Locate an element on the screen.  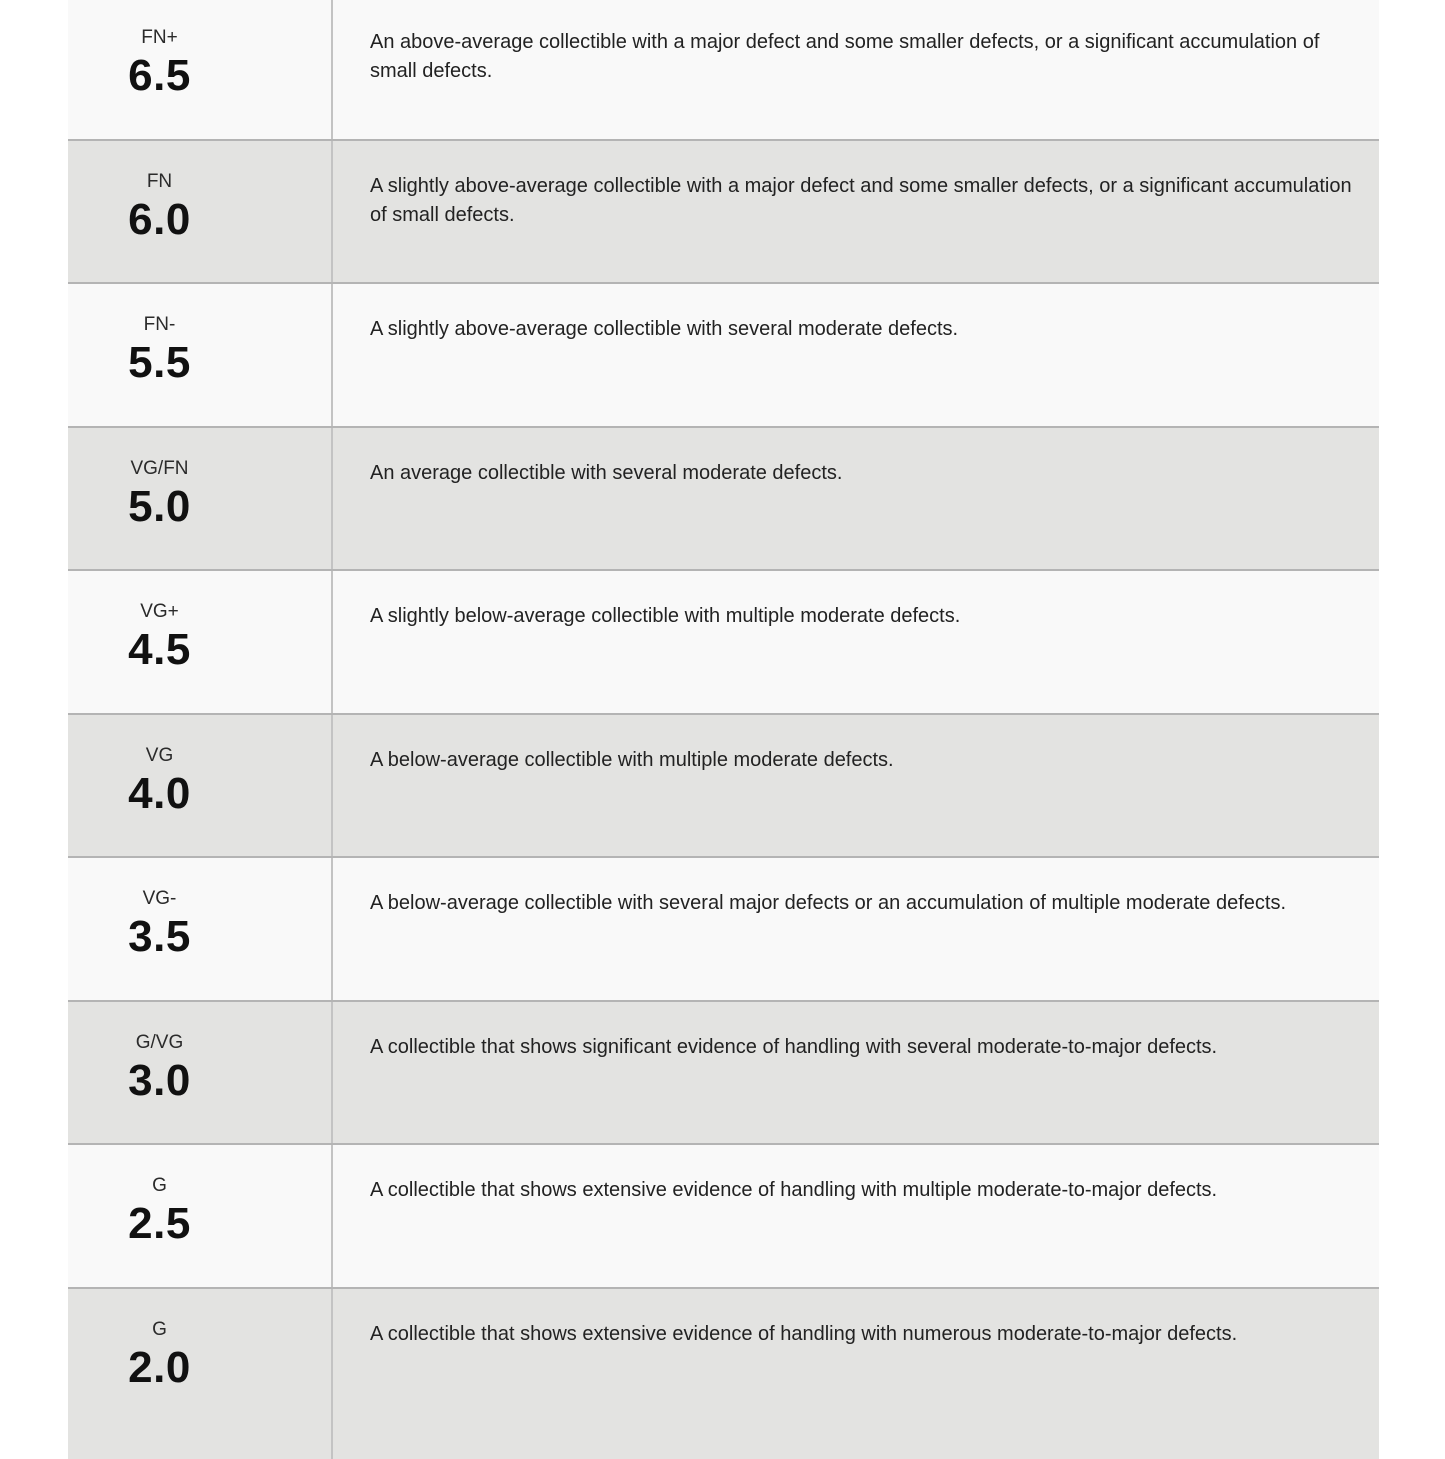
grade-cell: G 2.0 is located at coordinates (200, 1373).